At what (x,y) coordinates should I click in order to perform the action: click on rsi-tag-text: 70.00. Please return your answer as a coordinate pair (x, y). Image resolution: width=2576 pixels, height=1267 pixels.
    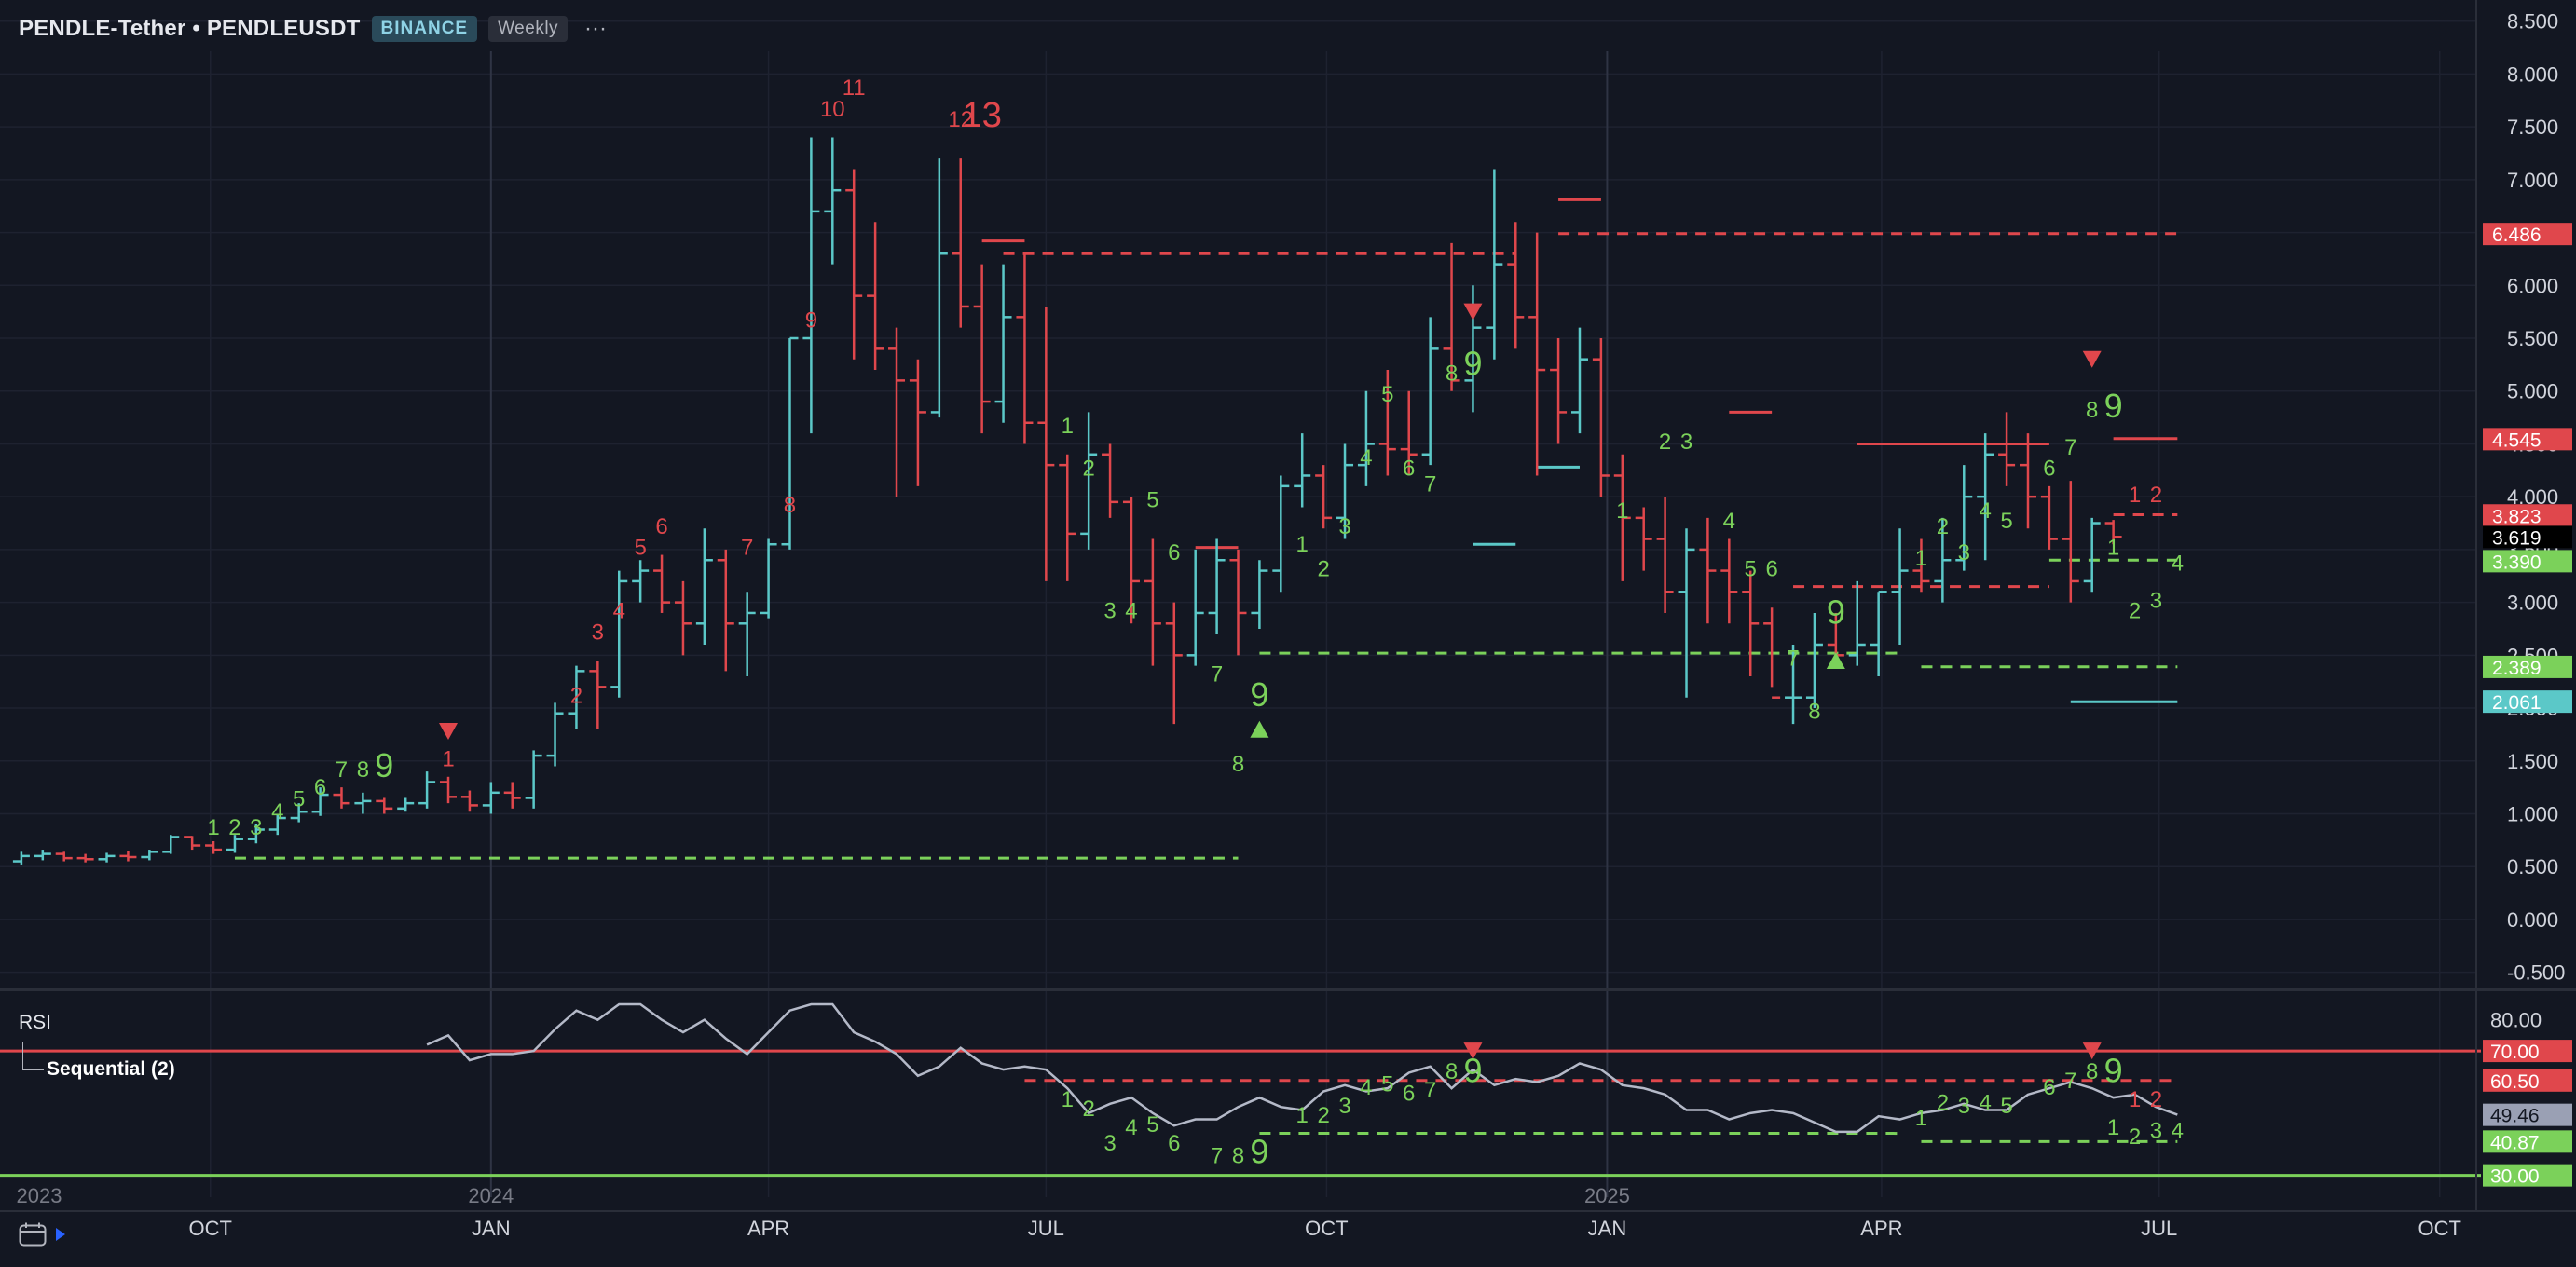
    Looking at the image, I should click on (2515, 1052).